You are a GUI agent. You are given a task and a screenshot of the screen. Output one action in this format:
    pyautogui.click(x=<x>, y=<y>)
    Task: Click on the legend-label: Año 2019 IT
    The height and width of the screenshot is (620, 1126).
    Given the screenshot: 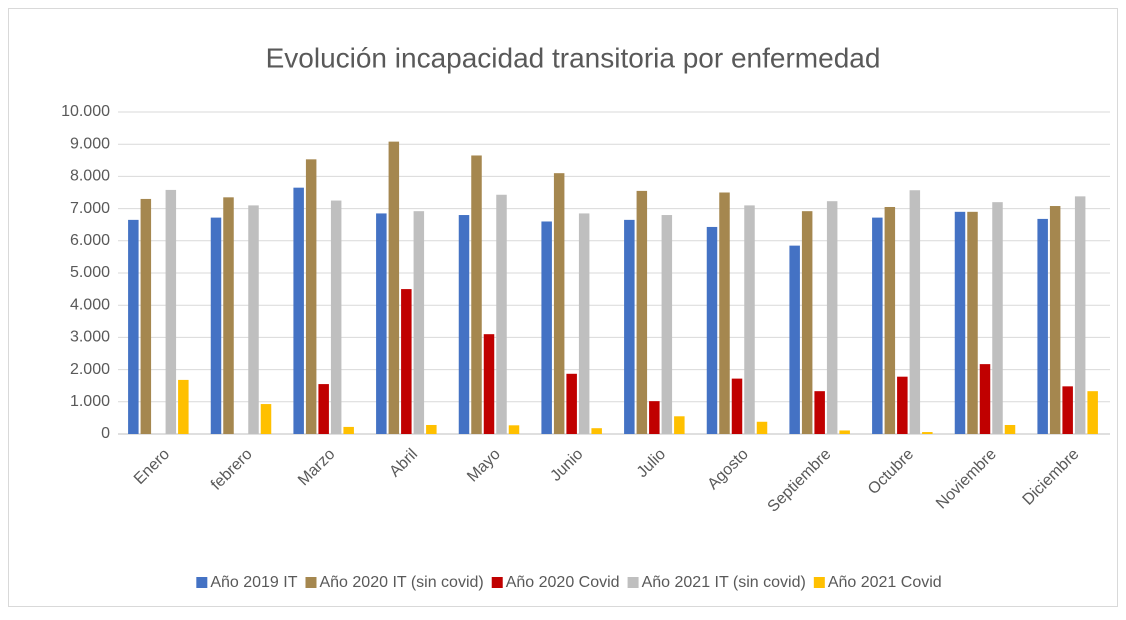 What is the action you would take?
    pyautogui.click(x=253, y=582)
    